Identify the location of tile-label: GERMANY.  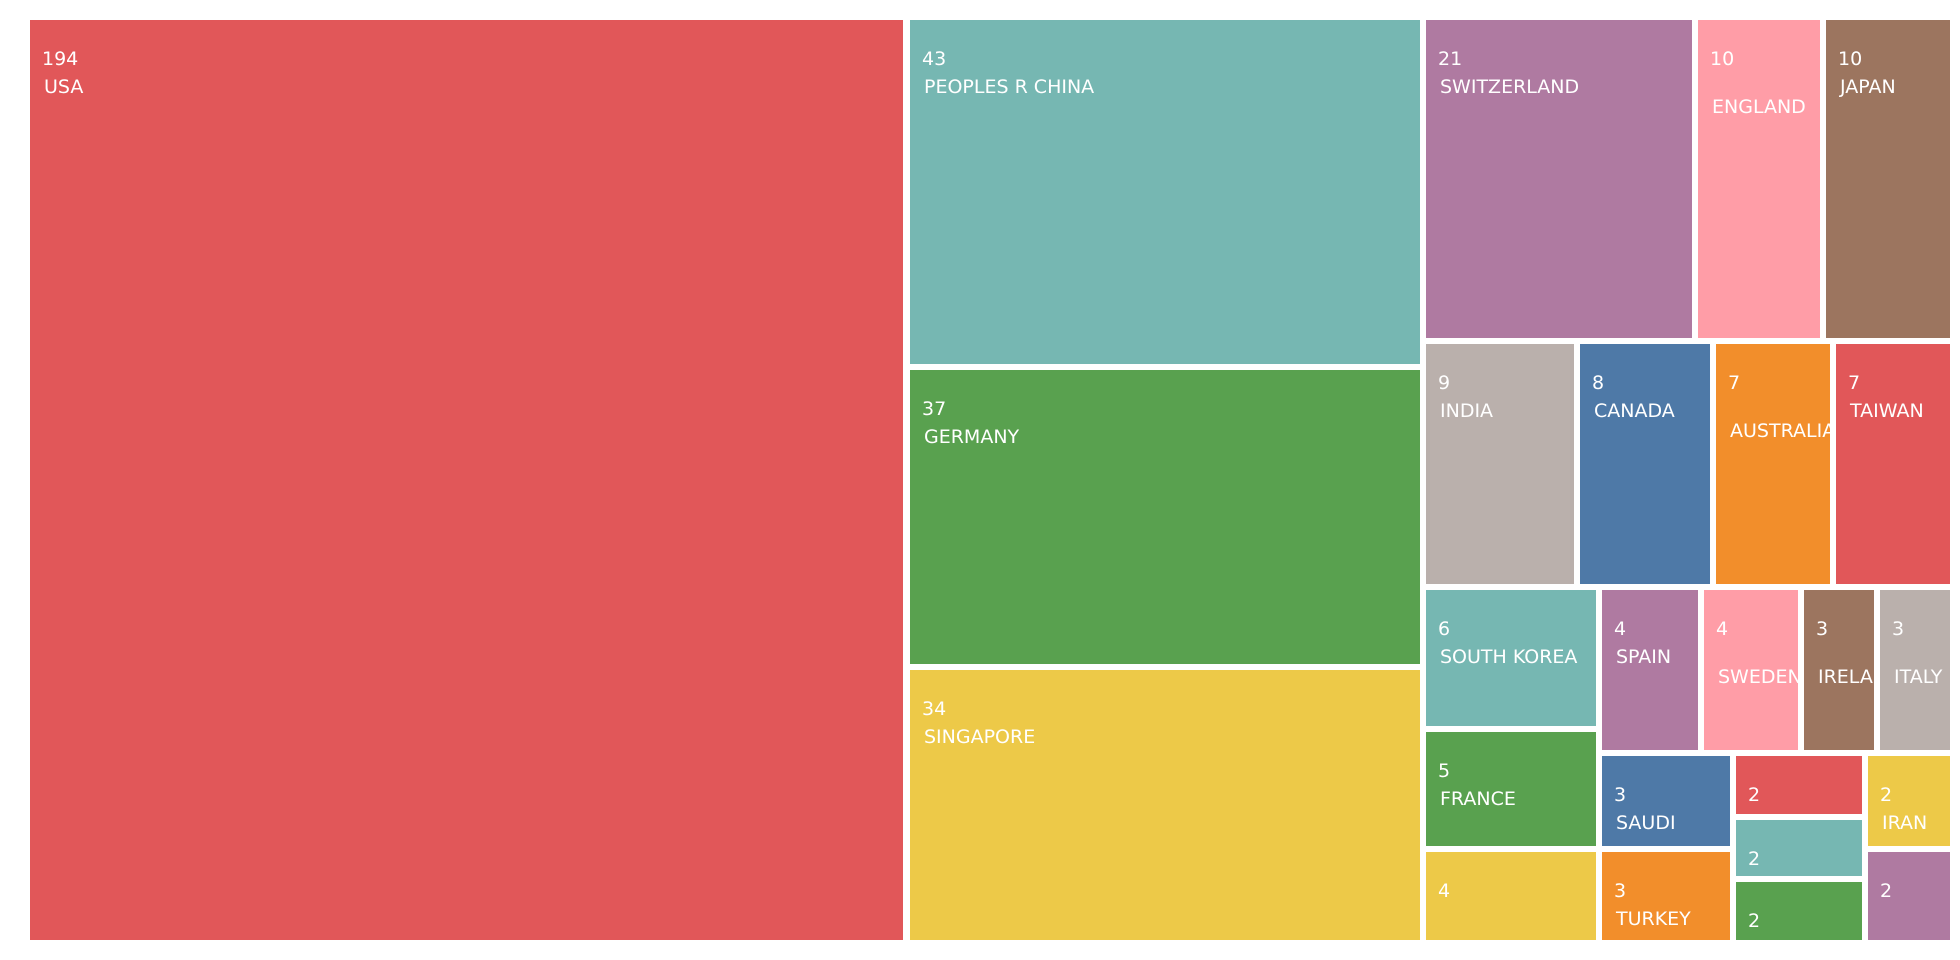
(972, 437).